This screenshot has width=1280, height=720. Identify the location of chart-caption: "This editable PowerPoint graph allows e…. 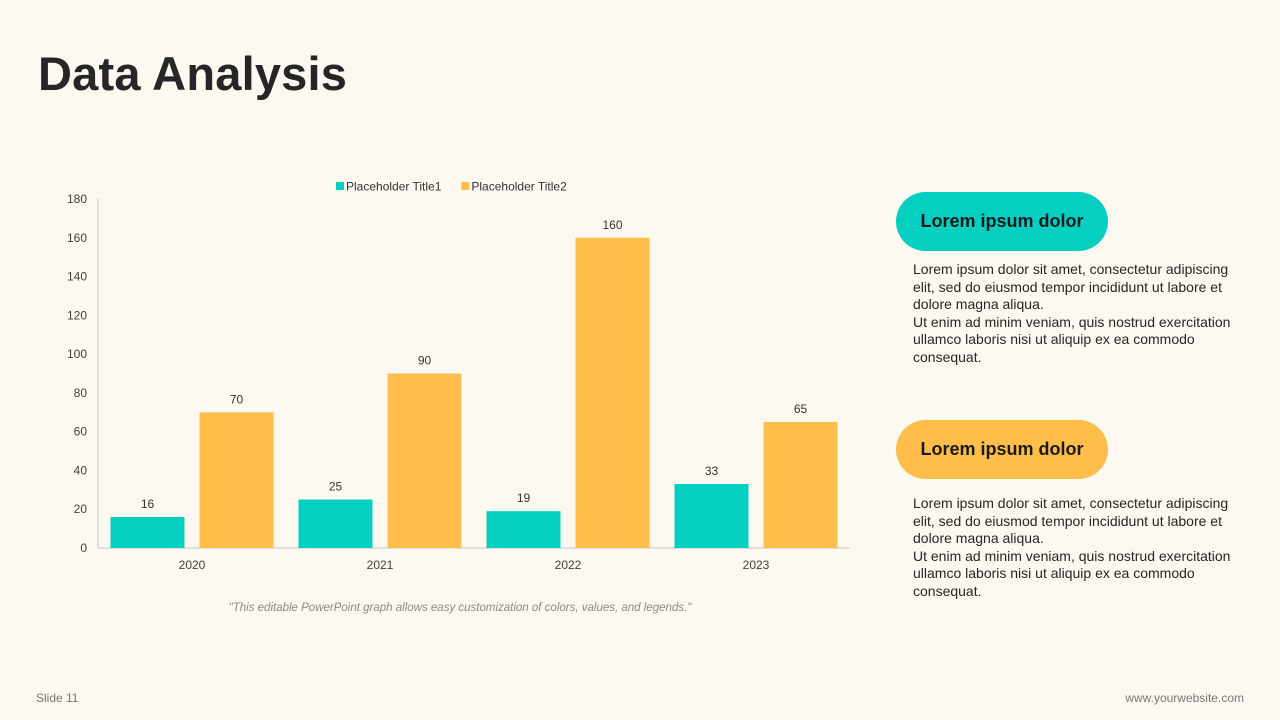
(460, 608).